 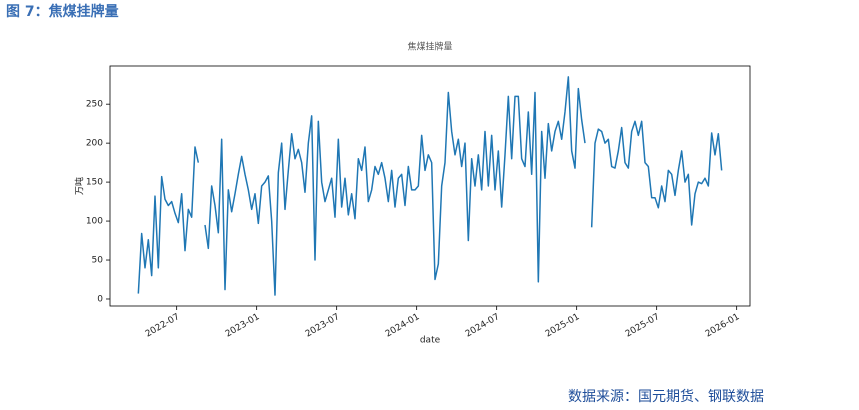 I want to click on x-tick-label: 2026-01, so click(x=723, y=325).